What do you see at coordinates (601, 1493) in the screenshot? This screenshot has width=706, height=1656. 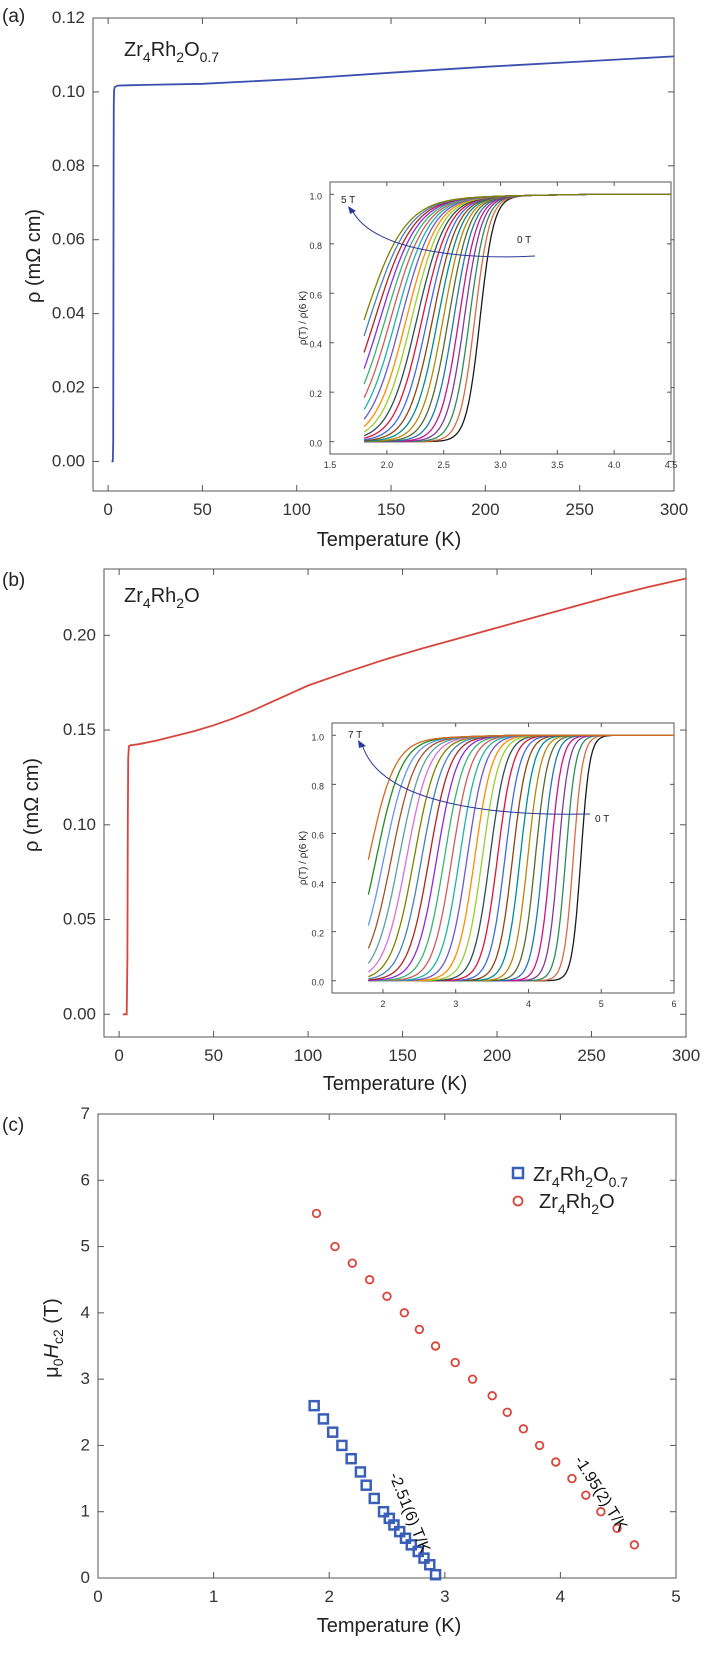 I see `slope-annotation-red: -1.95(2) T/K` at bounding box center [601, 1493].